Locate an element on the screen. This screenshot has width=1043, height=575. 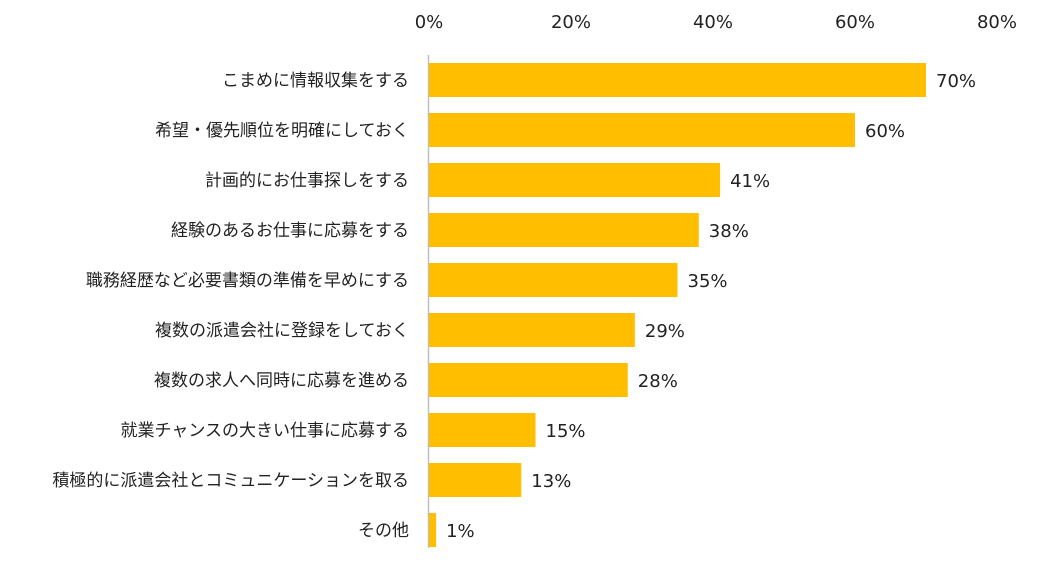
data-label: 35% is located at coordinates (708, 281).